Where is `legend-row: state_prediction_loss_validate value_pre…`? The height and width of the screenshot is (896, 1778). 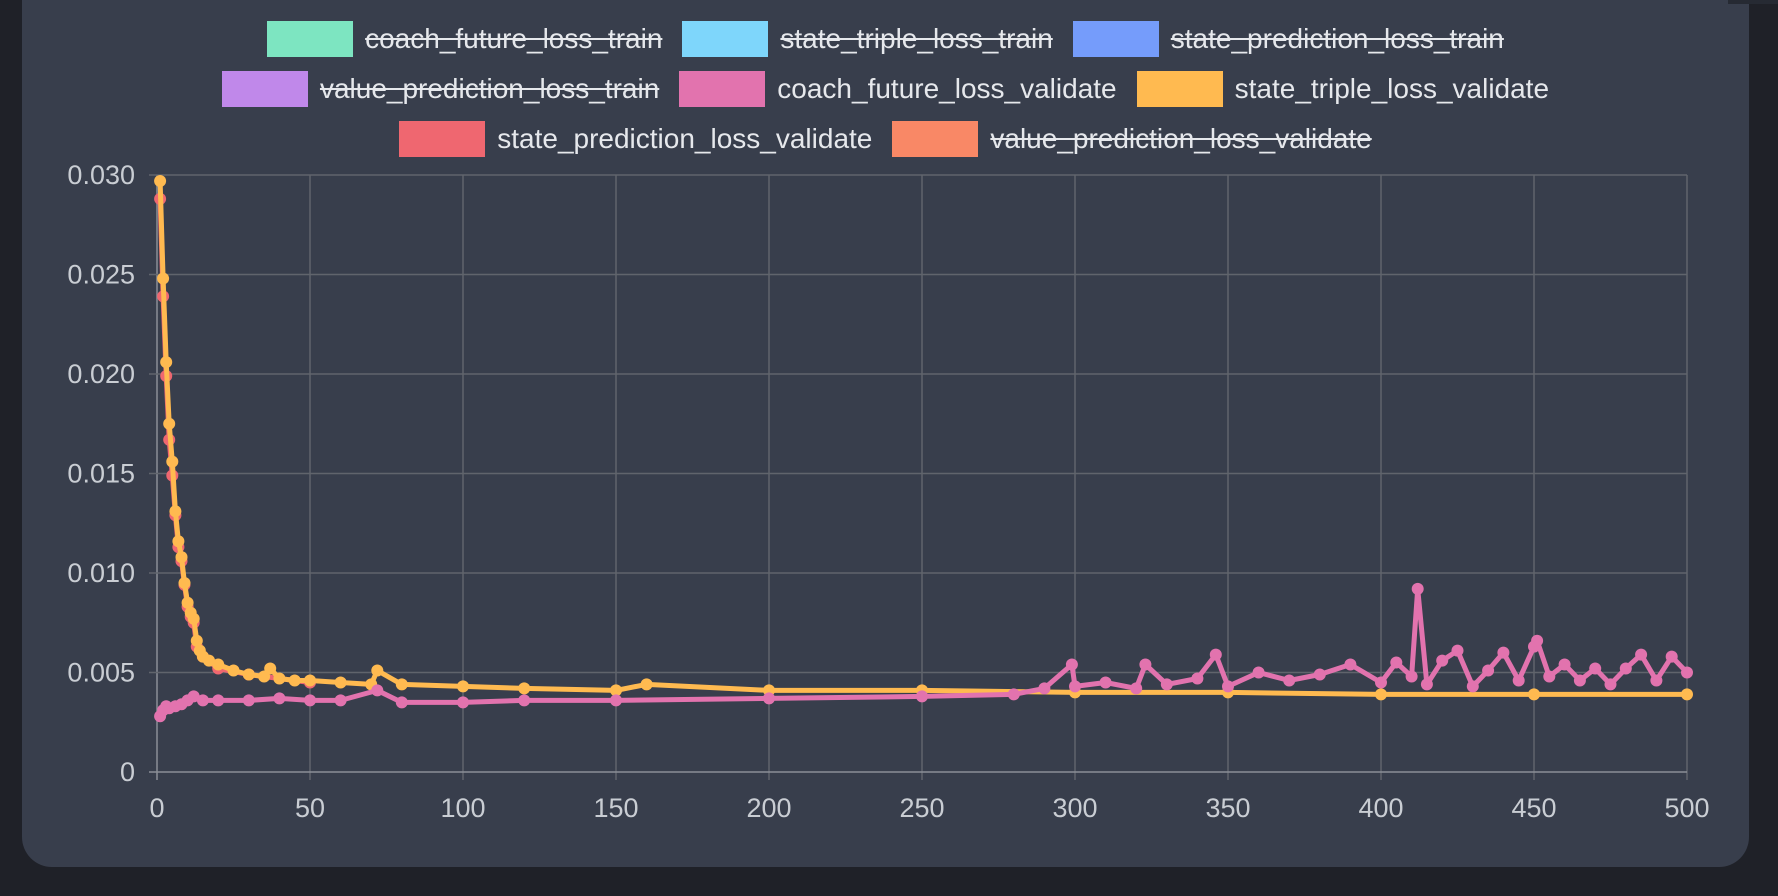
legend-row: state_prediction_loss_validate value_pre… is located at coordinates (885, 139).